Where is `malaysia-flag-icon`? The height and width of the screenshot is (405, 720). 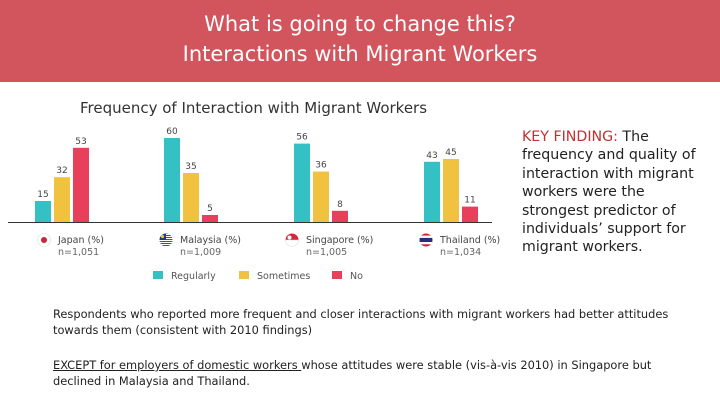
malaysia-flag-icon is located at coordinates (166, 239).